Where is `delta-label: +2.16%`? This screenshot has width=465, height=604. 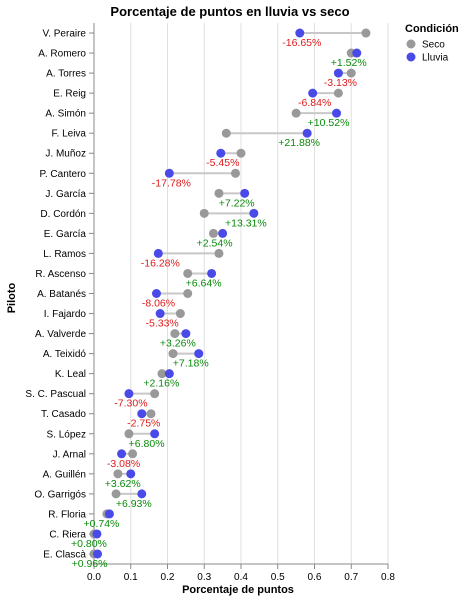 delta-label: +2.16% is located at coordinates (161, 384).